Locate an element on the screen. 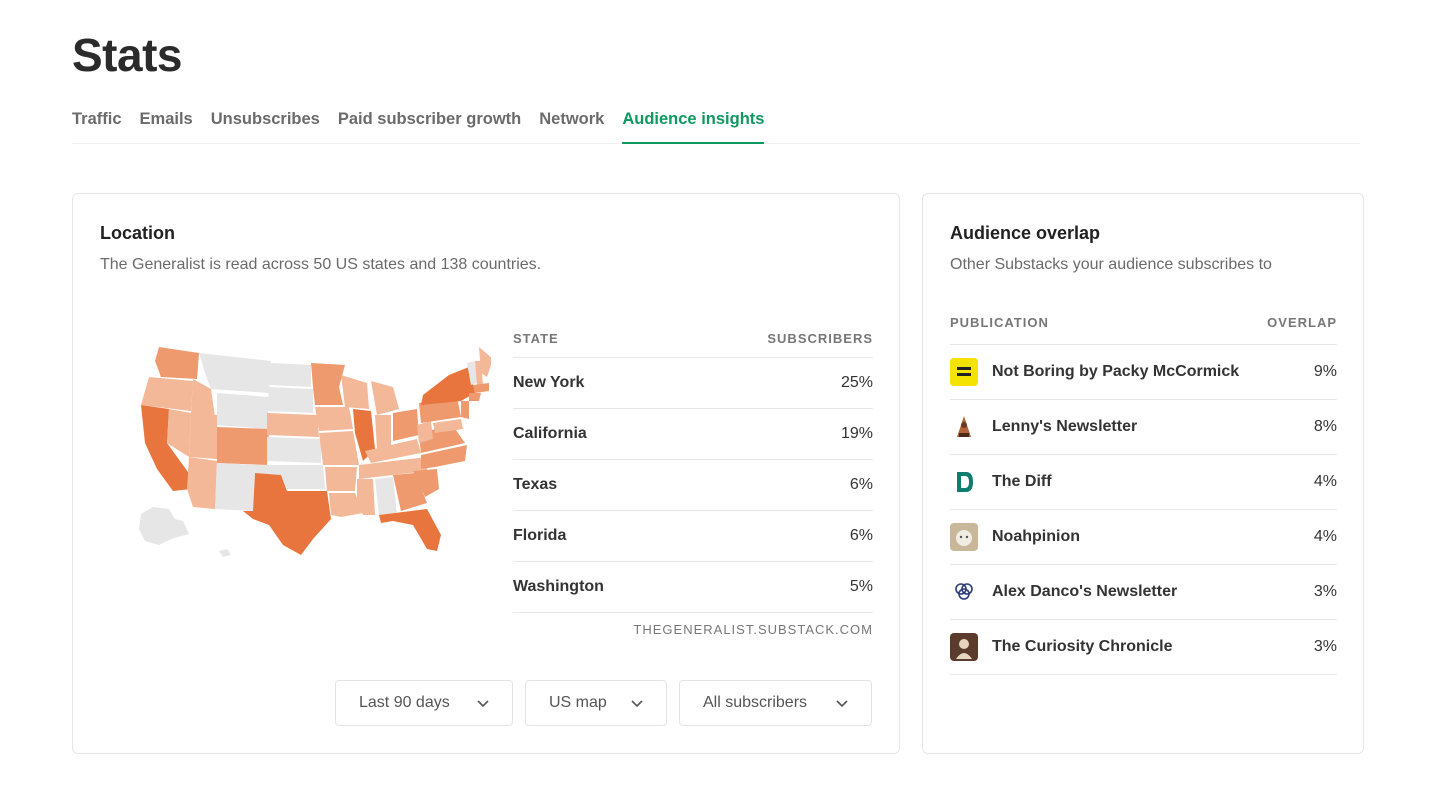  table-row: Florida 6% is located at coordinates (693, 536).